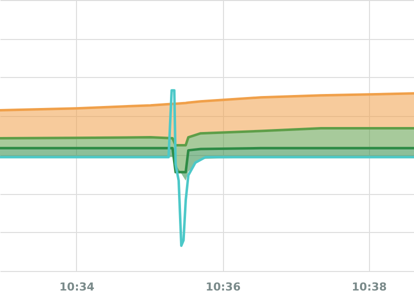  Describe the element at coordinates (369, 287) in the screenshot. I see `x-tick-label: 10:38` at that location.